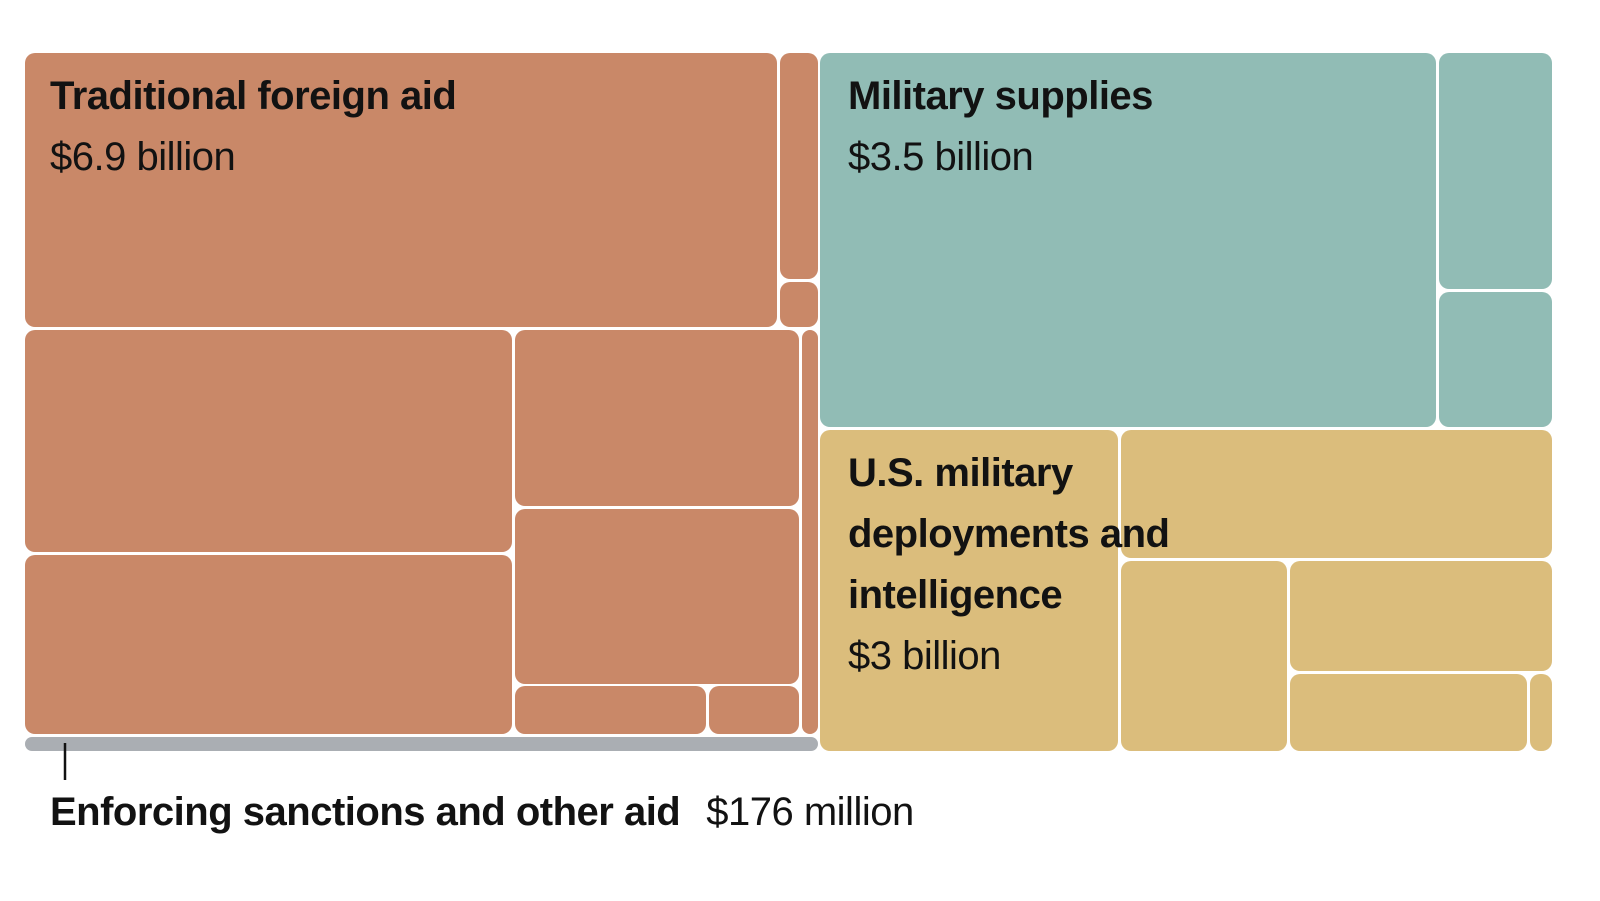  I want to click on group-value: $6.9 billion, so click(143, 157).